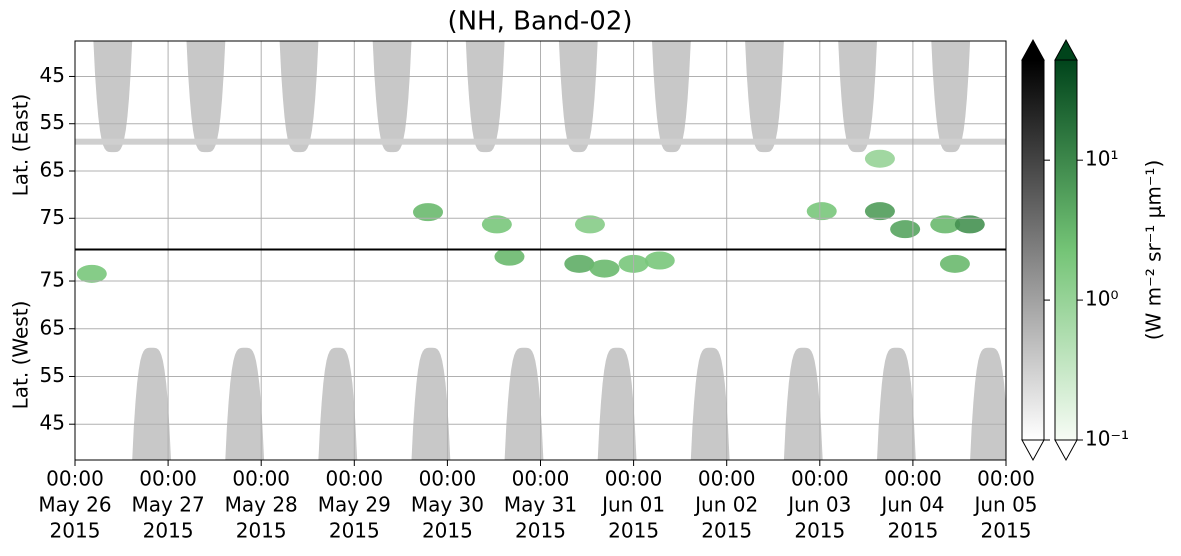 This screenshot has width=1181, height=556. Describe the element at coordinates (1101, 299) in the screenshot. I see `colorbar-tick-label: 10⁰` at that location.